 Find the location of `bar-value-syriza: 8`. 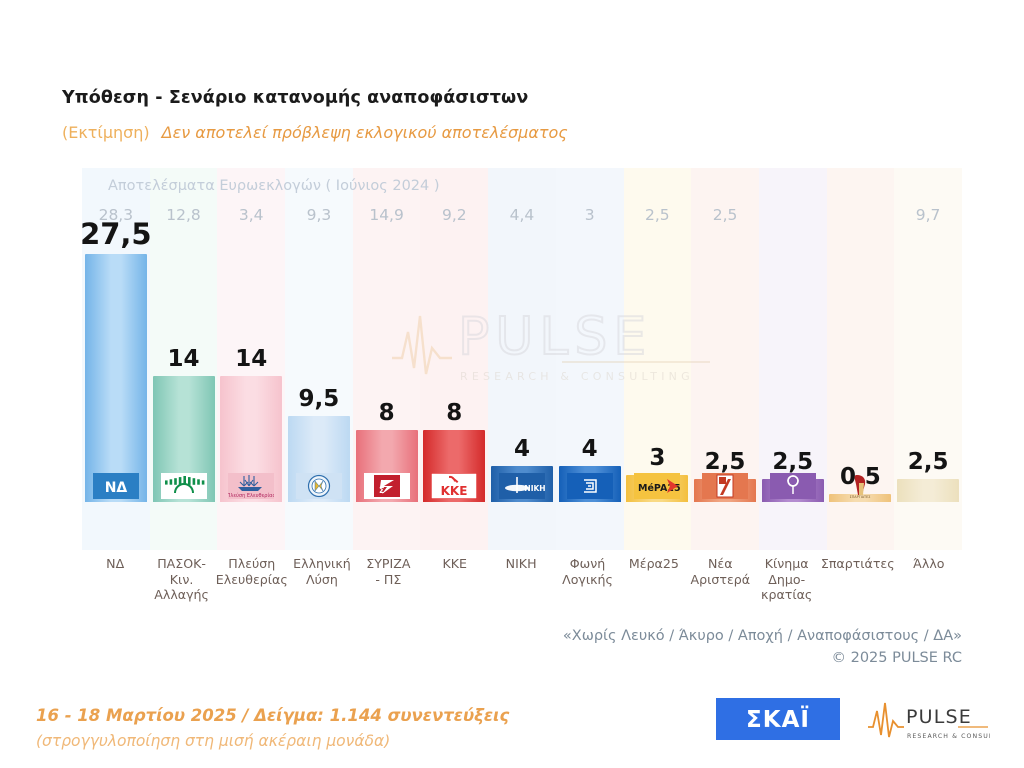

bar-value-syriza: 8 is located at coordinates (386, 412).